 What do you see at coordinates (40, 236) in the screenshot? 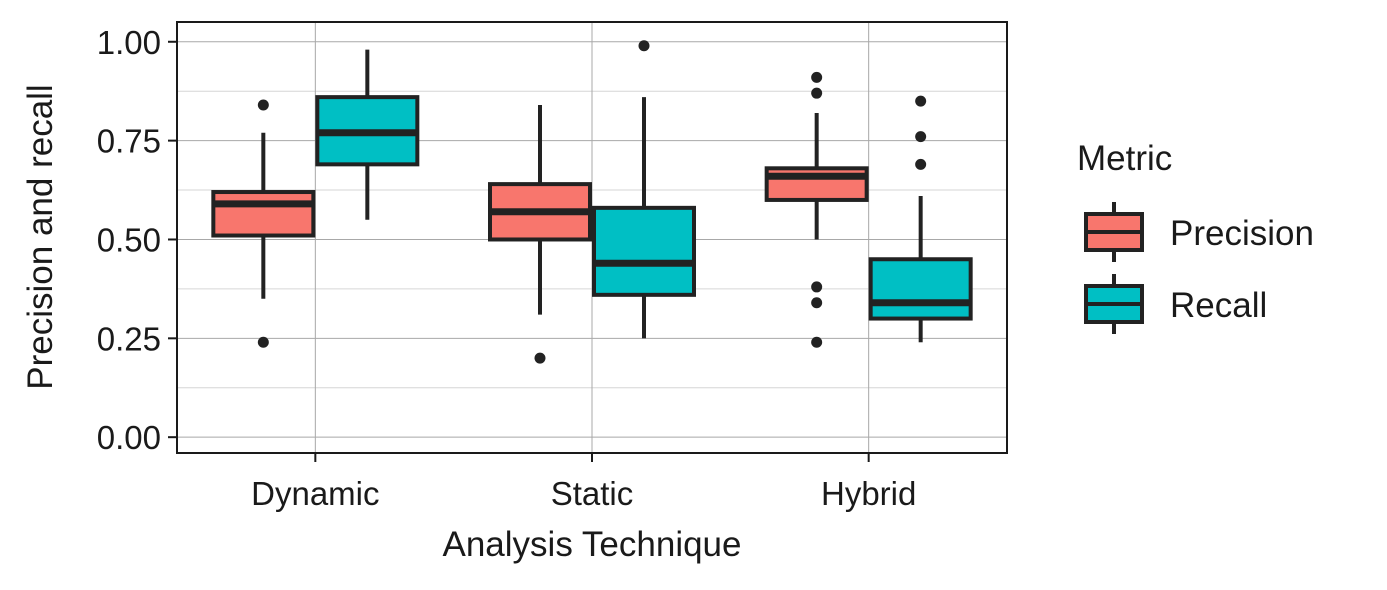
I see `y-axis-title: Precision and recall` at bounding box center [40, 236].